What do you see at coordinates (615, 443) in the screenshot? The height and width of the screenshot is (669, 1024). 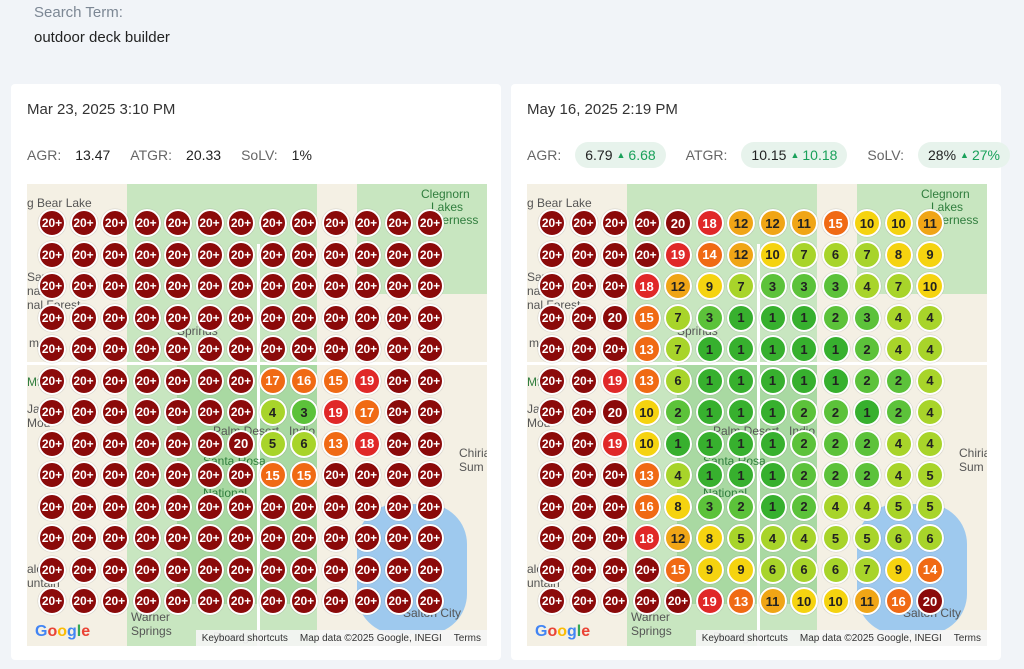 I see `rank-marker: 19` at bounding box center [615, 443].